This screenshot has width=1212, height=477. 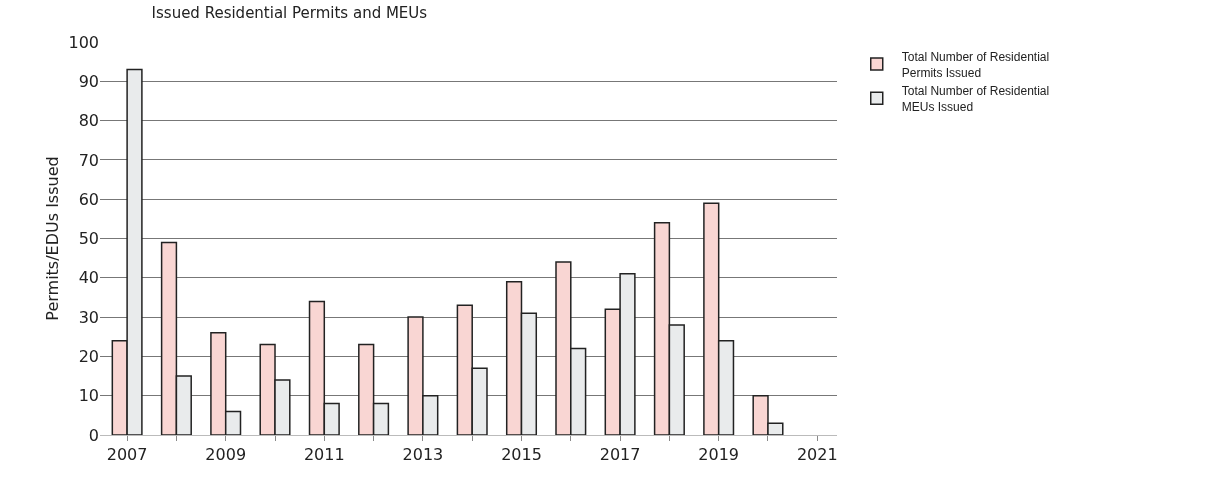 What do you see at coordinates (127, 455) in the screenshot?
I see `x-tick-label: 2007` at bounding box center [127, 455].